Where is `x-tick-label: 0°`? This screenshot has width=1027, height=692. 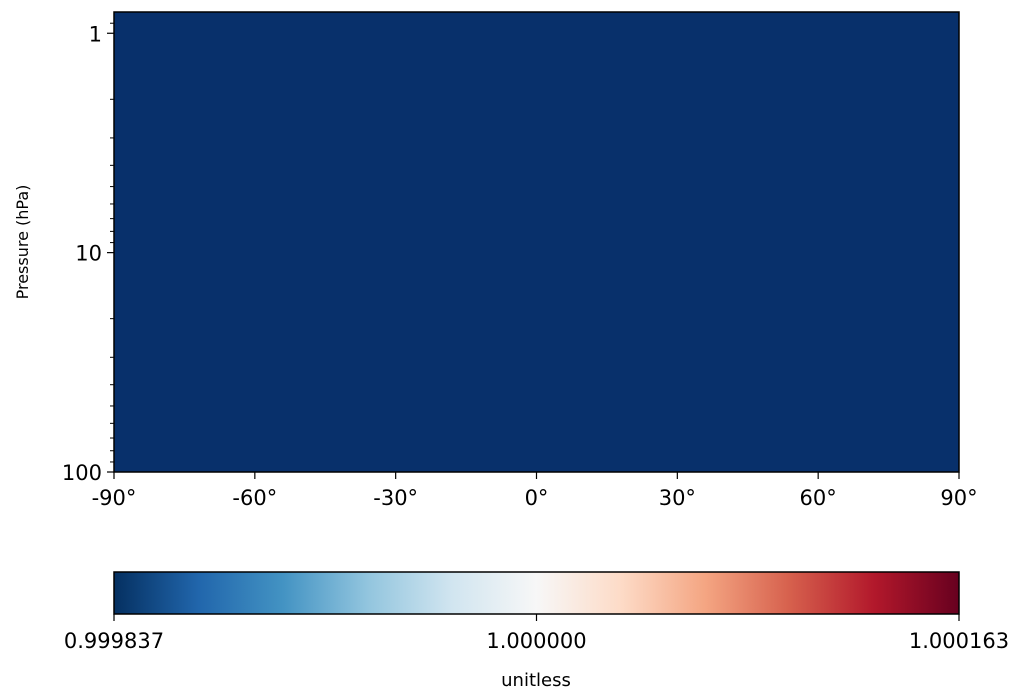 x-tick-label: 0° is located at coordinates (537, 498).